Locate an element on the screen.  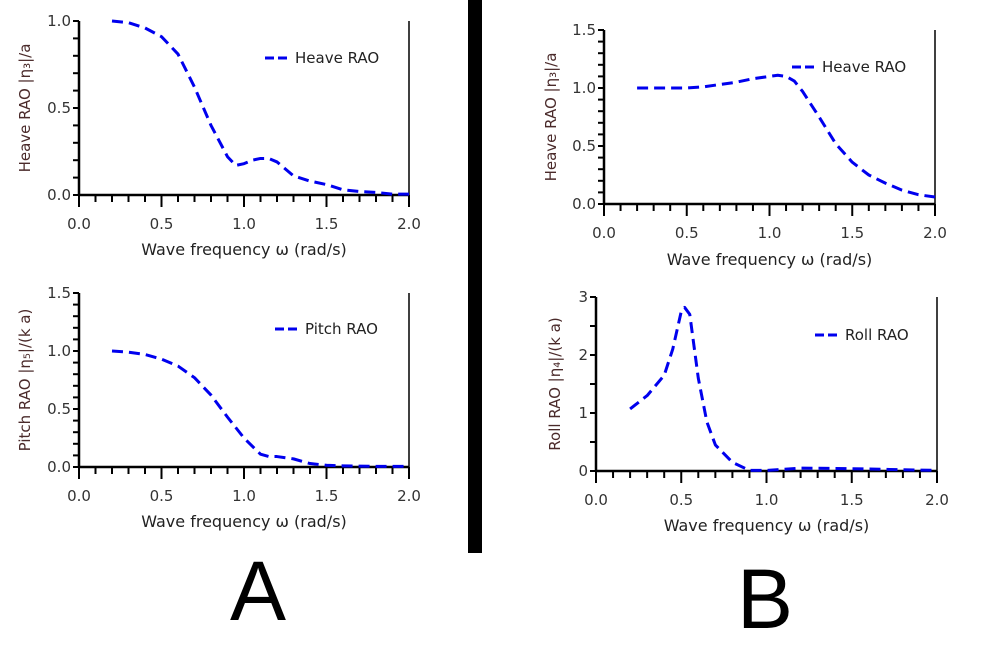
series-line-roll-rao is located at coordinates (783, 388).